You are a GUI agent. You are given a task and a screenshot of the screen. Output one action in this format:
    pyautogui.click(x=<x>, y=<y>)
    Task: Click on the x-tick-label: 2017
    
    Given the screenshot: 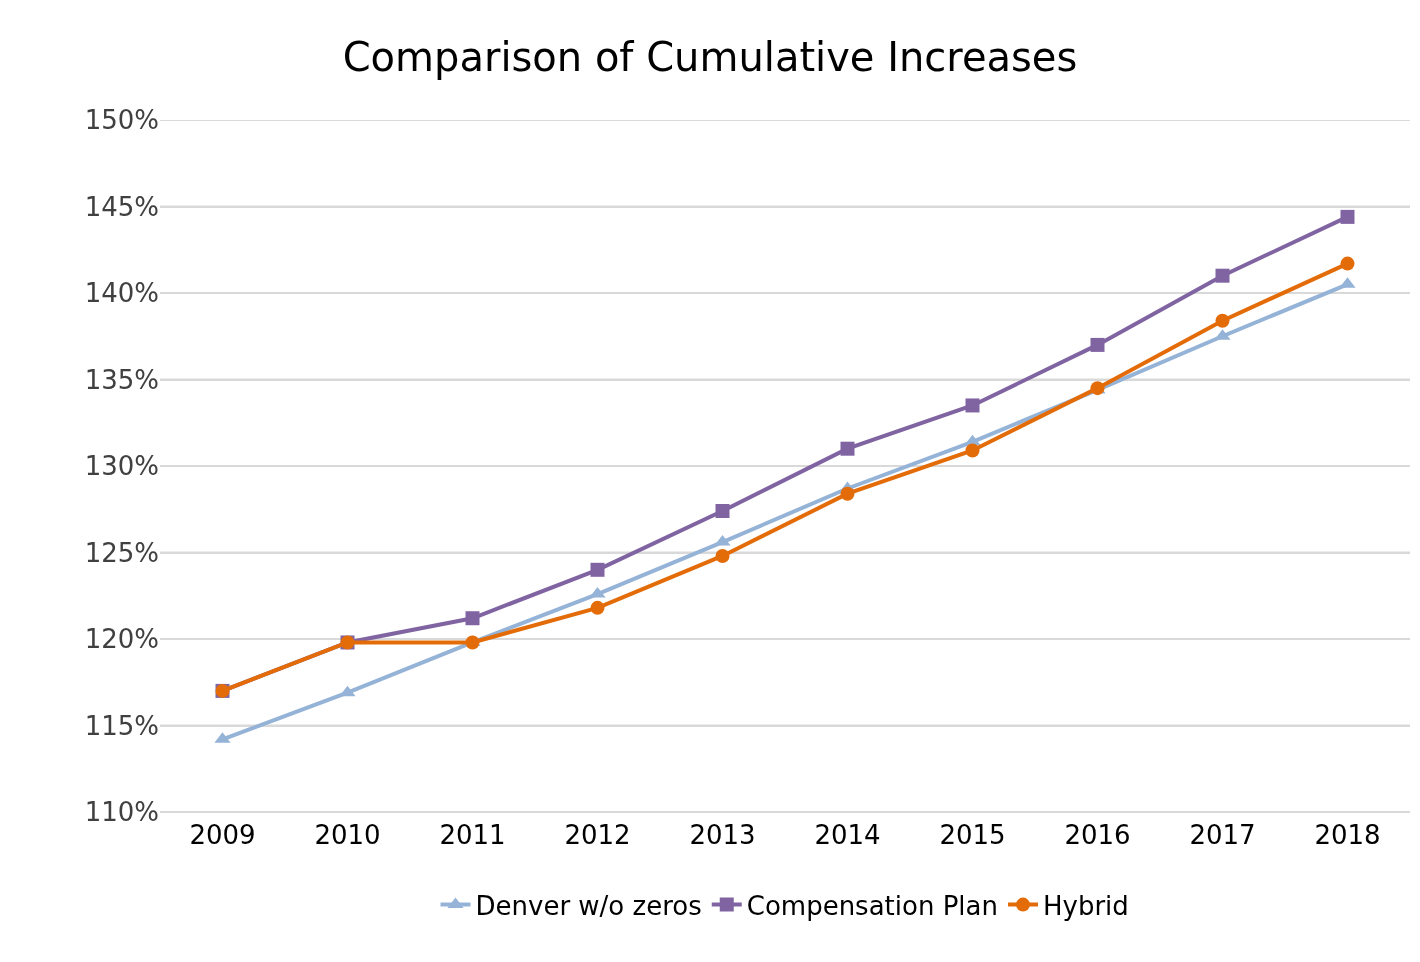 What is the action you would take?
    pyautogui.click(x=1222, y=835)
    